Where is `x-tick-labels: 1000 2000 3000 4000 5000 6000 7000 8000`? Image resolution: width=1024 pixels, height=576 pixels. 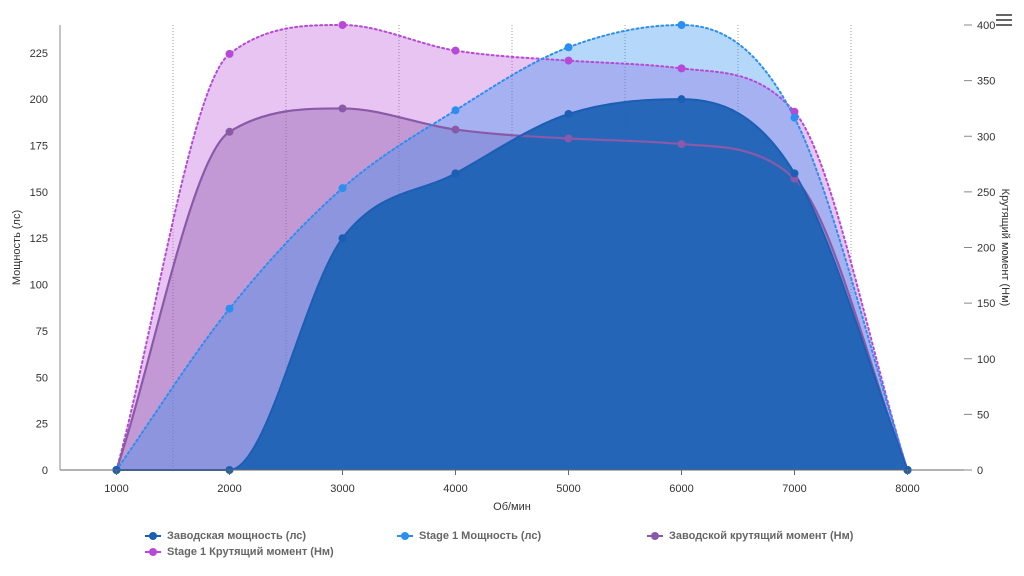 x-tick-labels: 1000 2000 3000 4000 5000 6000 7000 8000 is located at coordinates (512, 482).